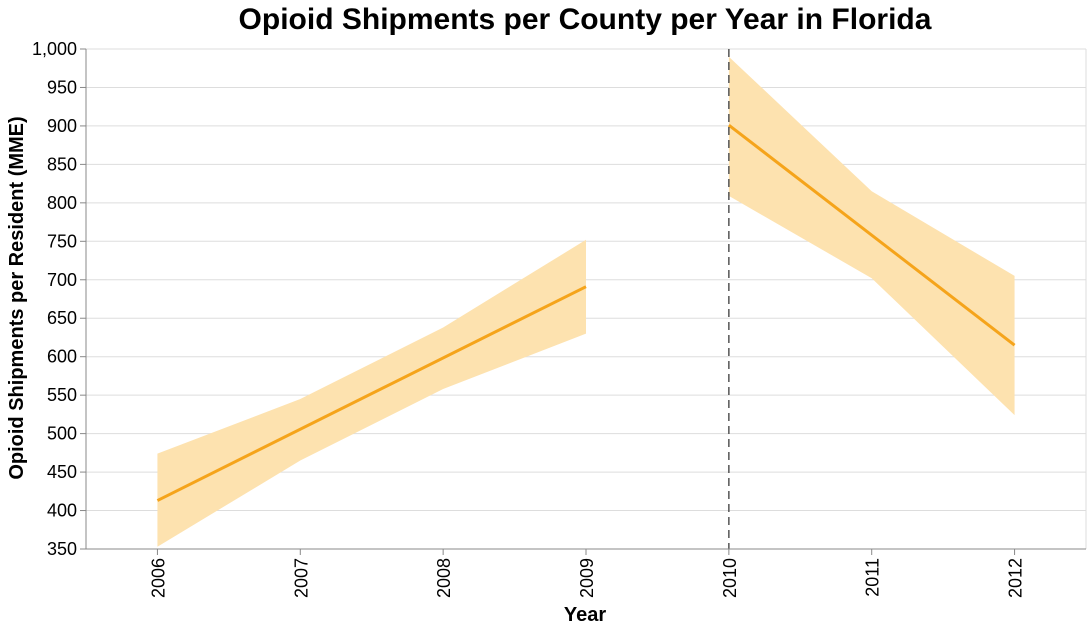 The image size is (1091, 634). What do you see at coordinates (62, 434) in the screenshot?
I see `y-tick-label: 500` at bounding box center [62, 434].